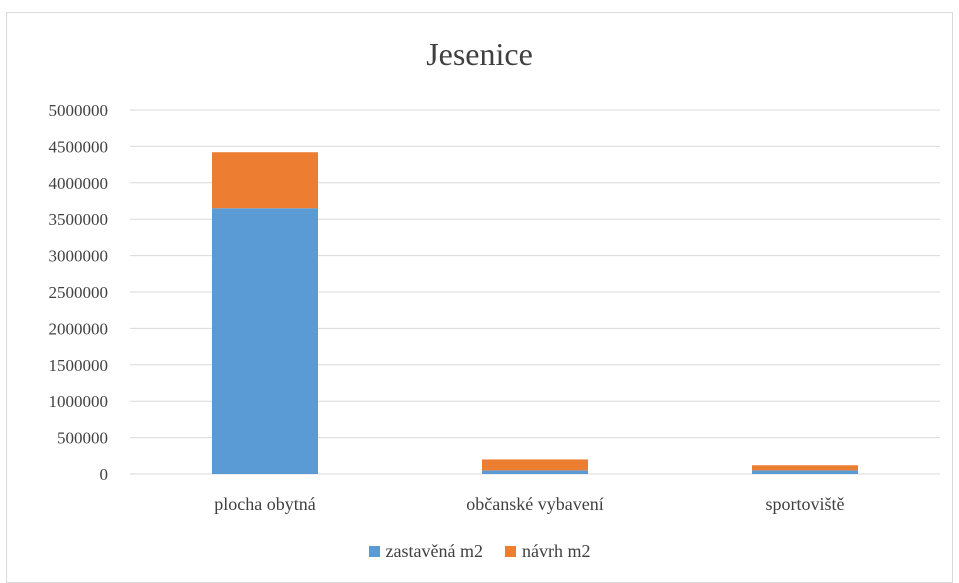  What do you see at coordinates (264, 504) in the screenshot?
I see `x-category-label: plocha obytná` at bounding box center [264, 504].